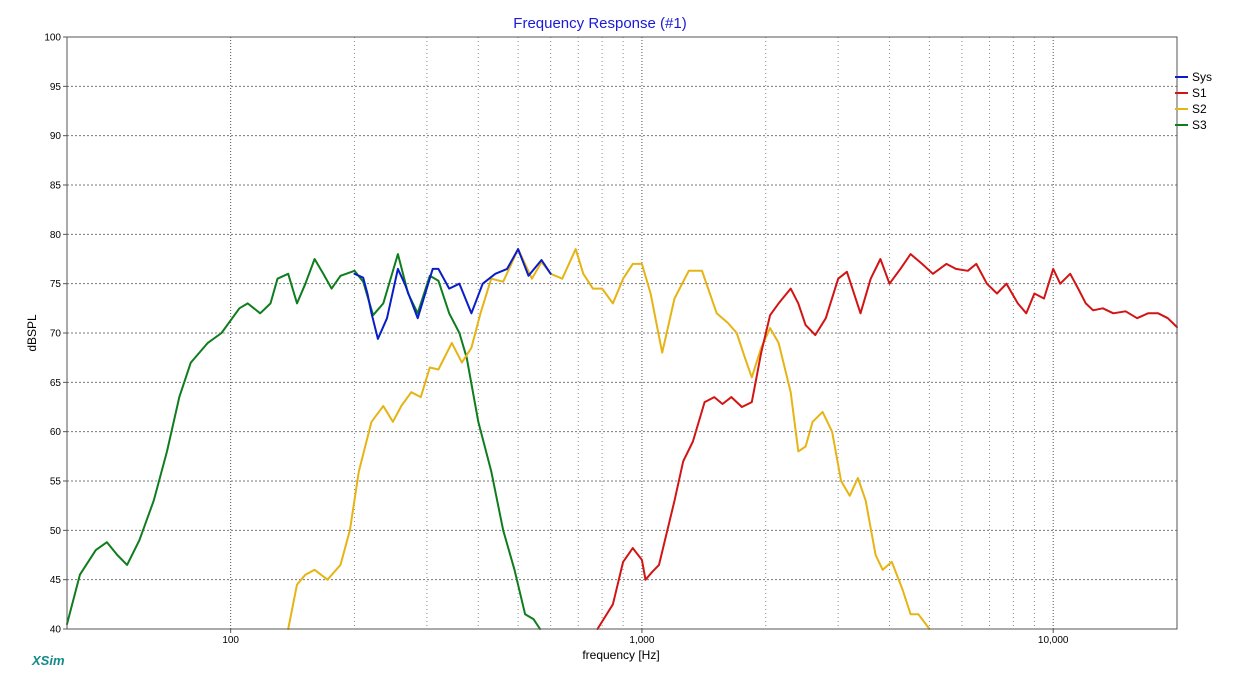 This screenshot has height=684, width=1243. Describe the element at coordinates (230, 640) in the screenshot. I see `x-tick-label: 100` at that location.